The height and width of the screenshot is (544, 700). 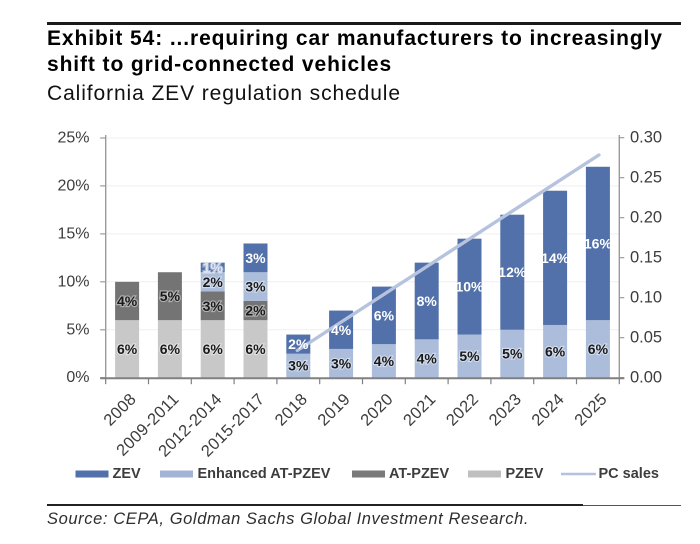 What do you see at coordinates (598, 244) in the screenshot?
I see `svg-text: 16%` at bounding box center [598, 244].